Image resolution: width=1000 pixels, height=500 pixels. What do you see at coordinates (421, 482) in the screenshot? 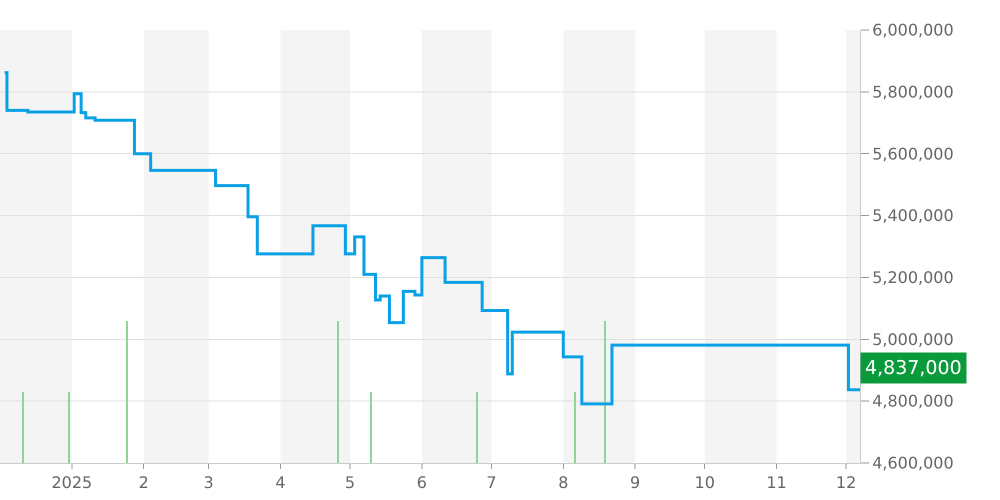
I see `x-tick-label: 6` at bounding box center [421, 482].